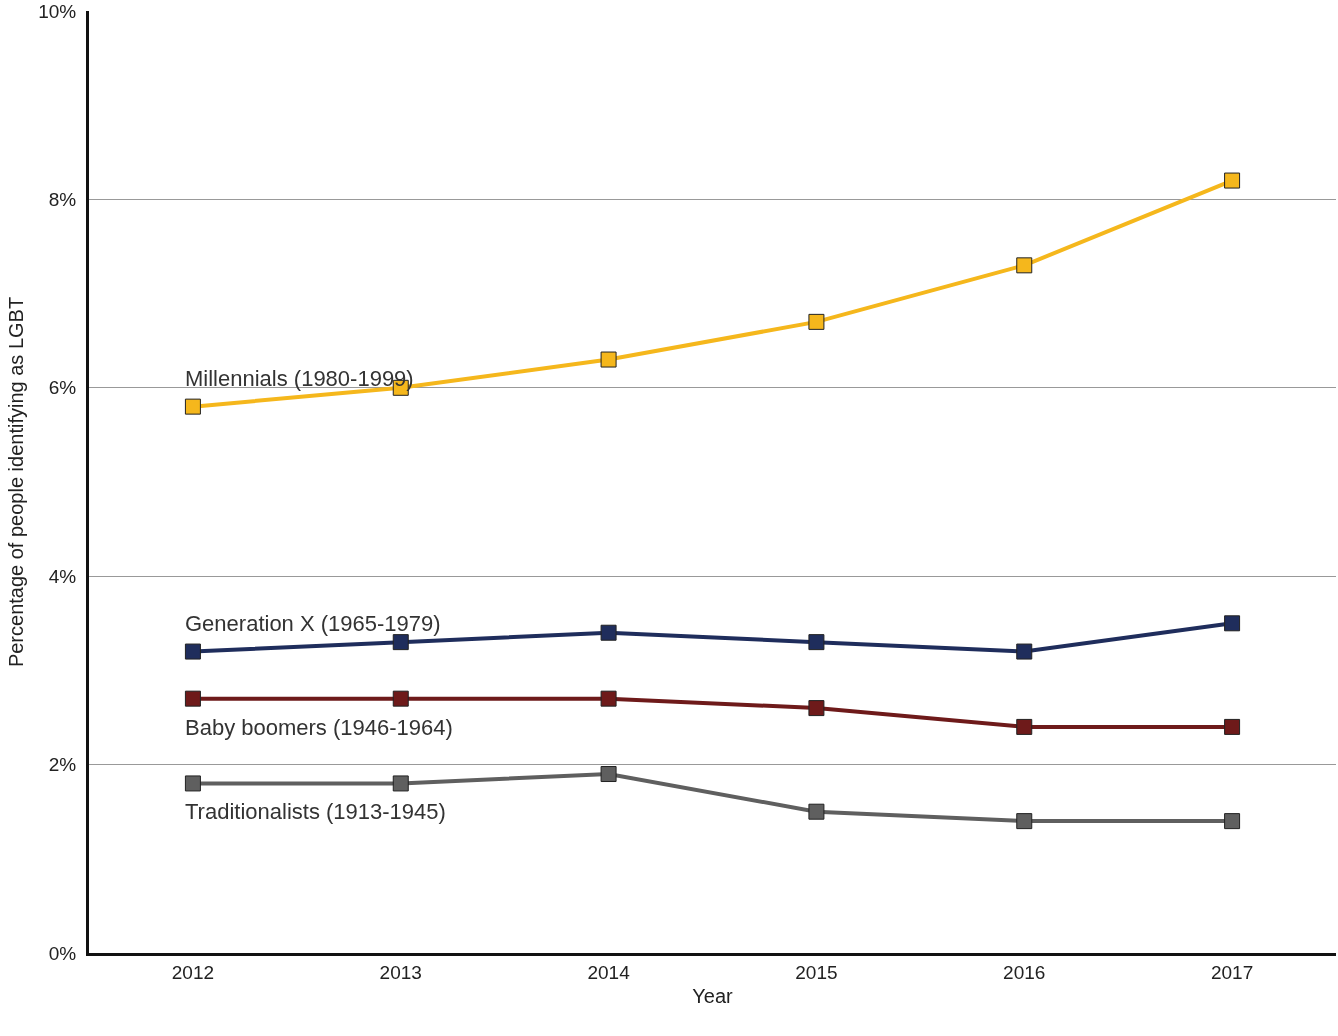 Image resolution: width=1338 pixels, height=1036 pixels. I want to click on x-axis-title: Year, so click(713, 996).